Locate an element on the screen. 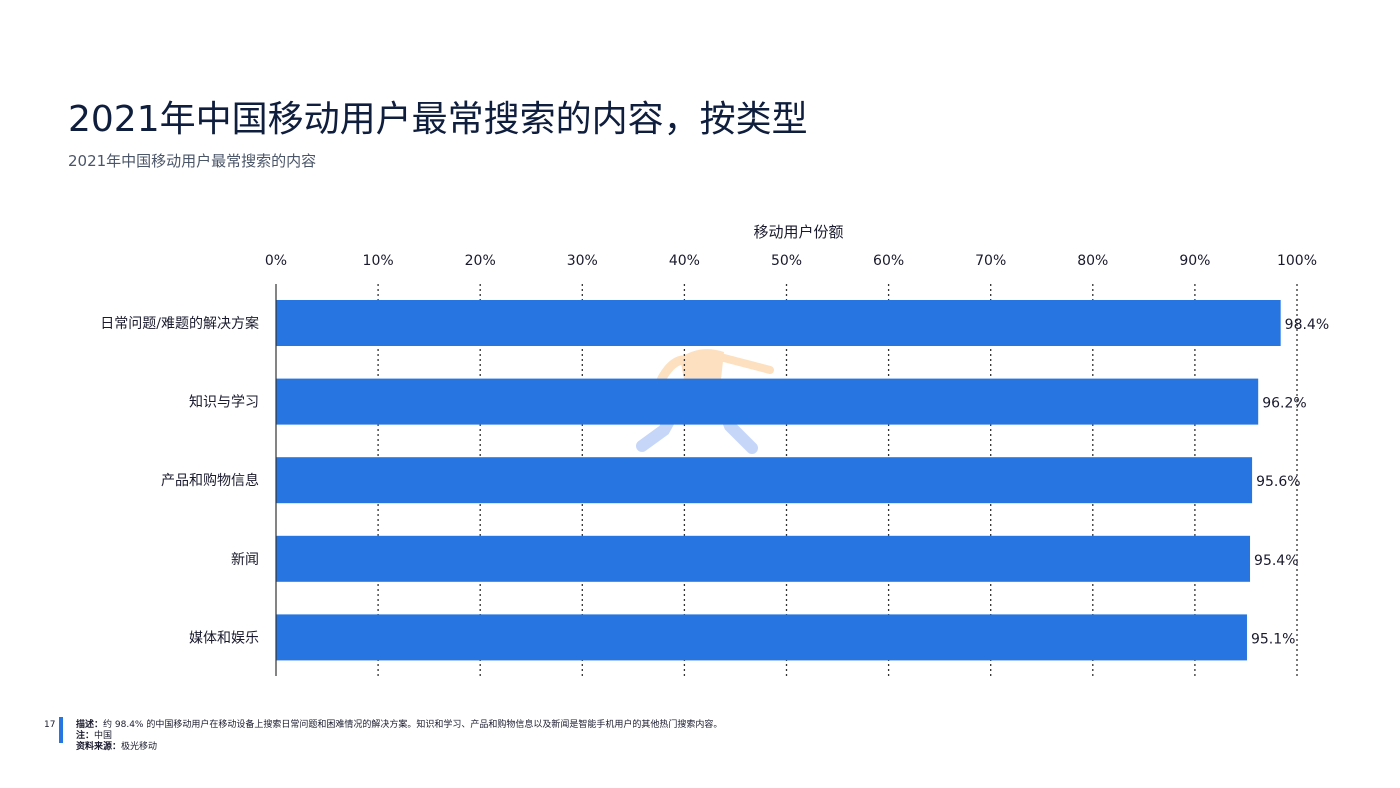 This screenshot has width=1400, height=788. value-label: 95.4% is located at coordinates (1276, 561).